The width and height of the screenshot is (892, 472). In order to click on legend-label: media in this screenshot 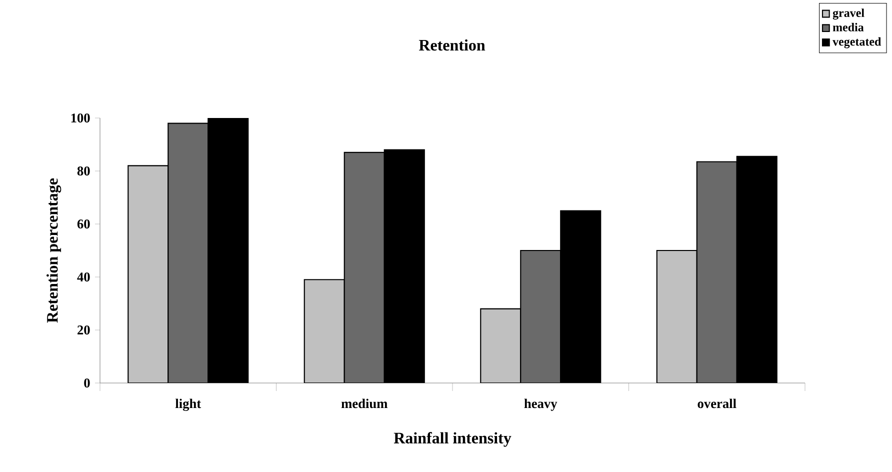, I will do `click(848, 27)`.